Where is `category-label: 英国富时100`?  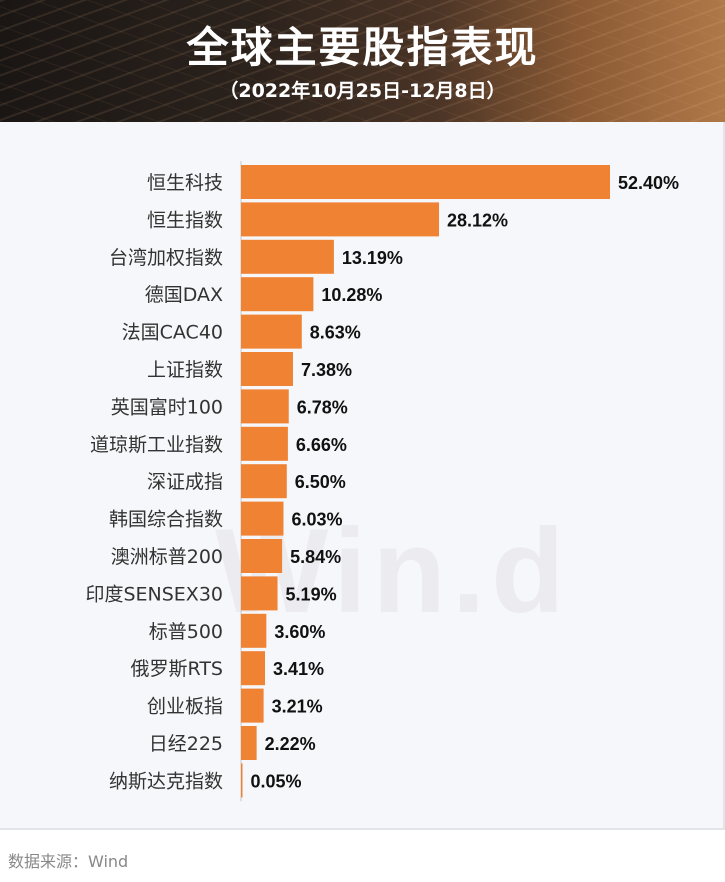 category-label: 英国富时100 is located at coordinates (167, 407).